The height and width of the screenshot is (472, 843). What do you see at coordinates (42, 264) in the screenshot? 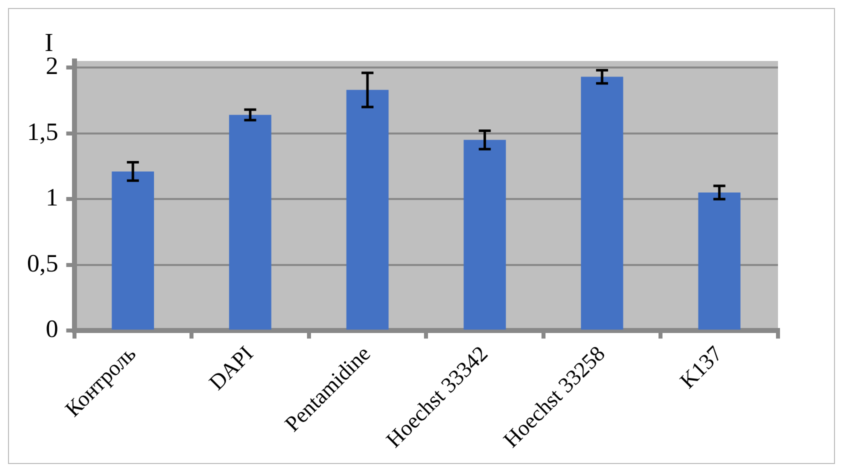
I see `y-tick-label: 0,5` at bounding box center [42, 264].